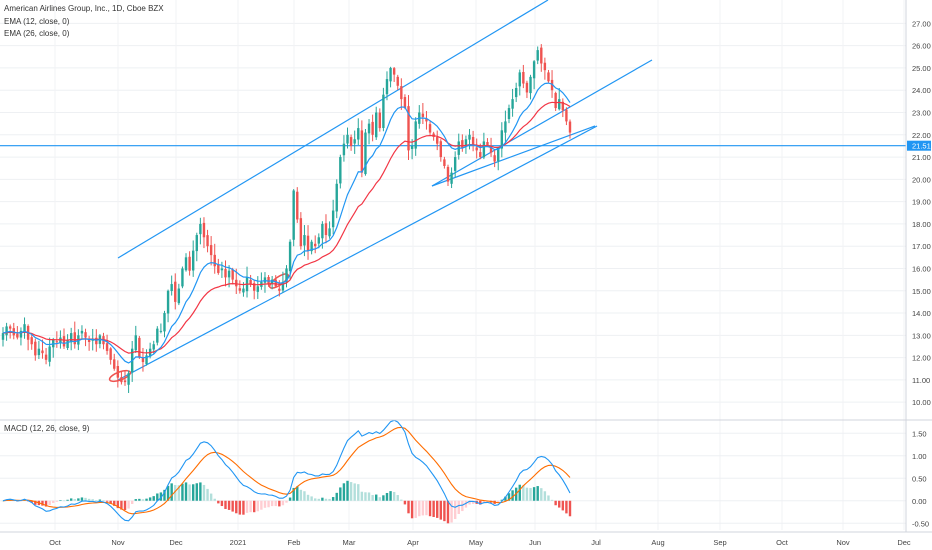 This screenshot has height=550, width=932. Describe the element at coordinates (919, 145) in the screenshot. I see `last-price-tag` at that location.